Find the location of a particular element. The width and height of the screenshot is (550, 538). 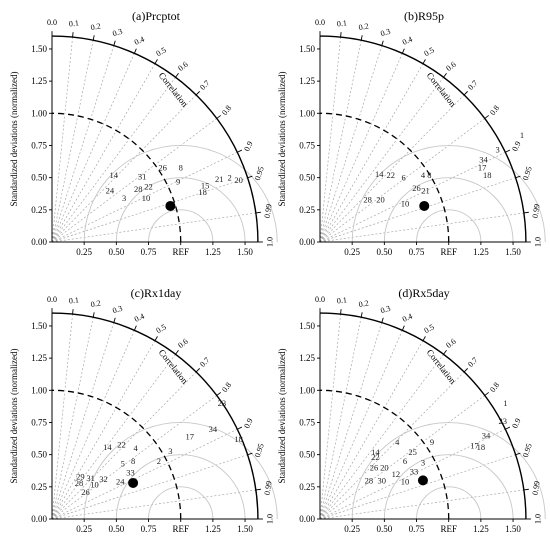

corr-tick-label: 0.4 is located at coordinates (407, 318).